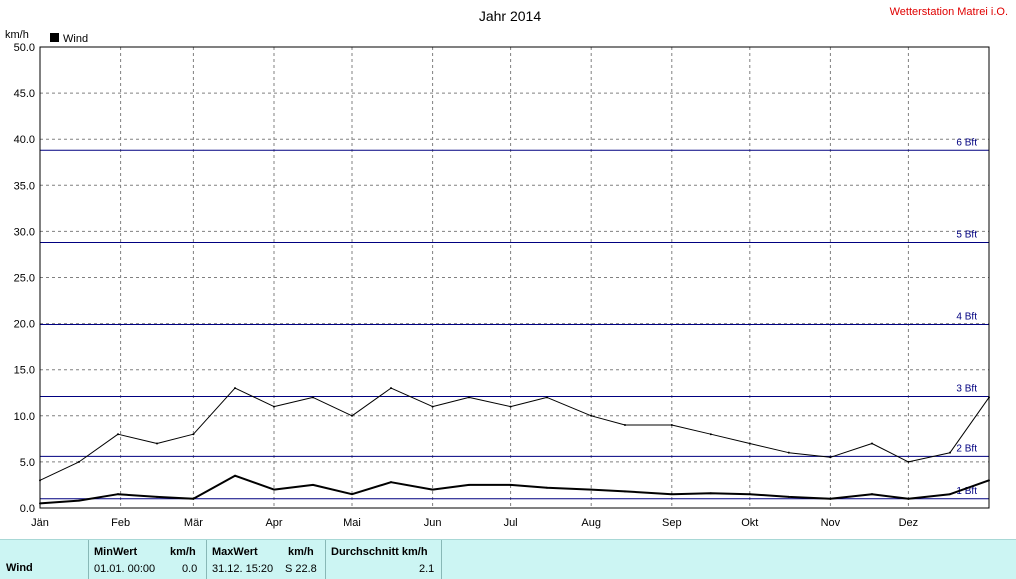 Image resolution: width=1016 pixels, height=579 pixels. I want to click on x-tick-label: Jul, so click(511, 523).